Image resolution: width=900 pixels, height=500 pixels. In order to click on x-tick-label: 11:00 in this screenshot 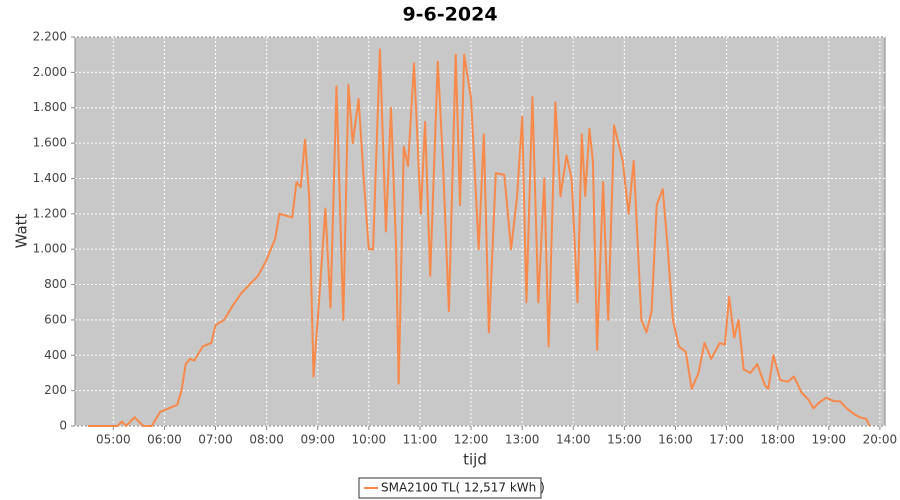, I will do `click(420, 440)`.